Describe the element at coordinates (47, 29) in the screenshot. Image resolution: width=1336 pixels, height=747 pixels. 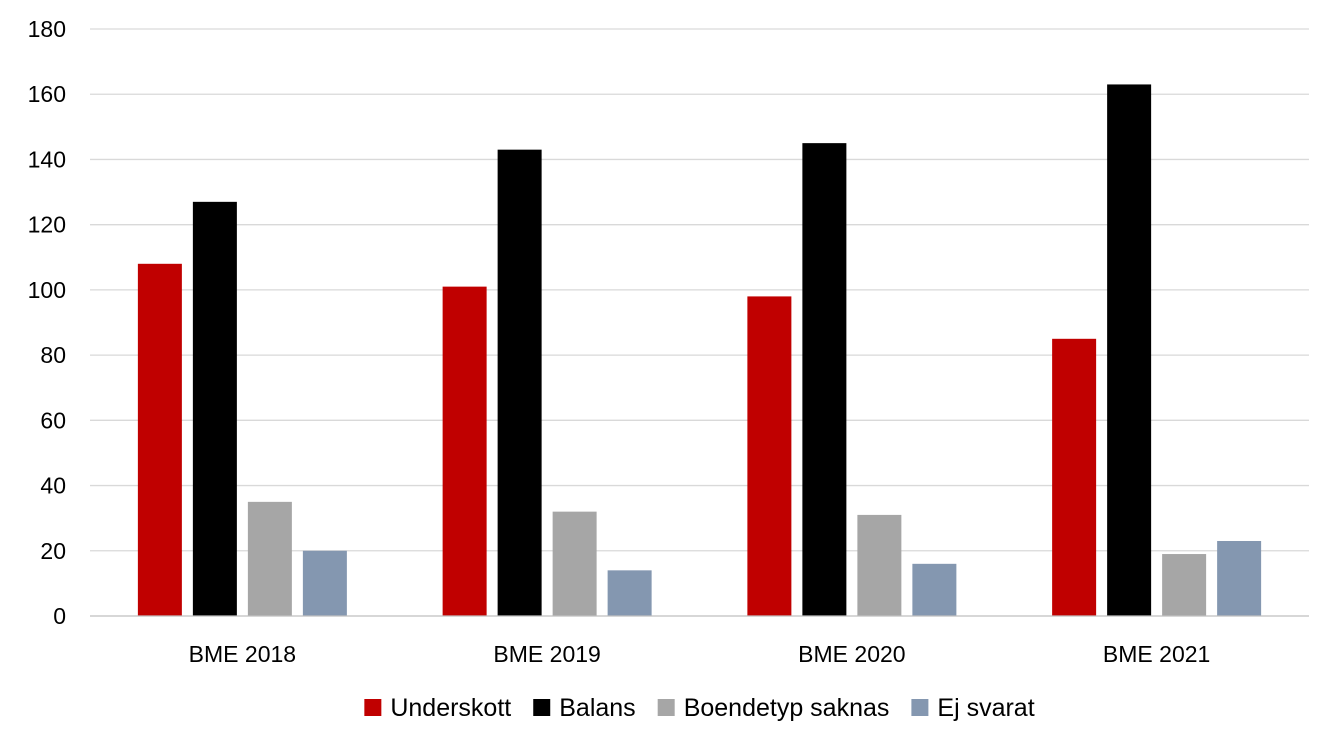
I see `y-tick-label: 180` at that location.